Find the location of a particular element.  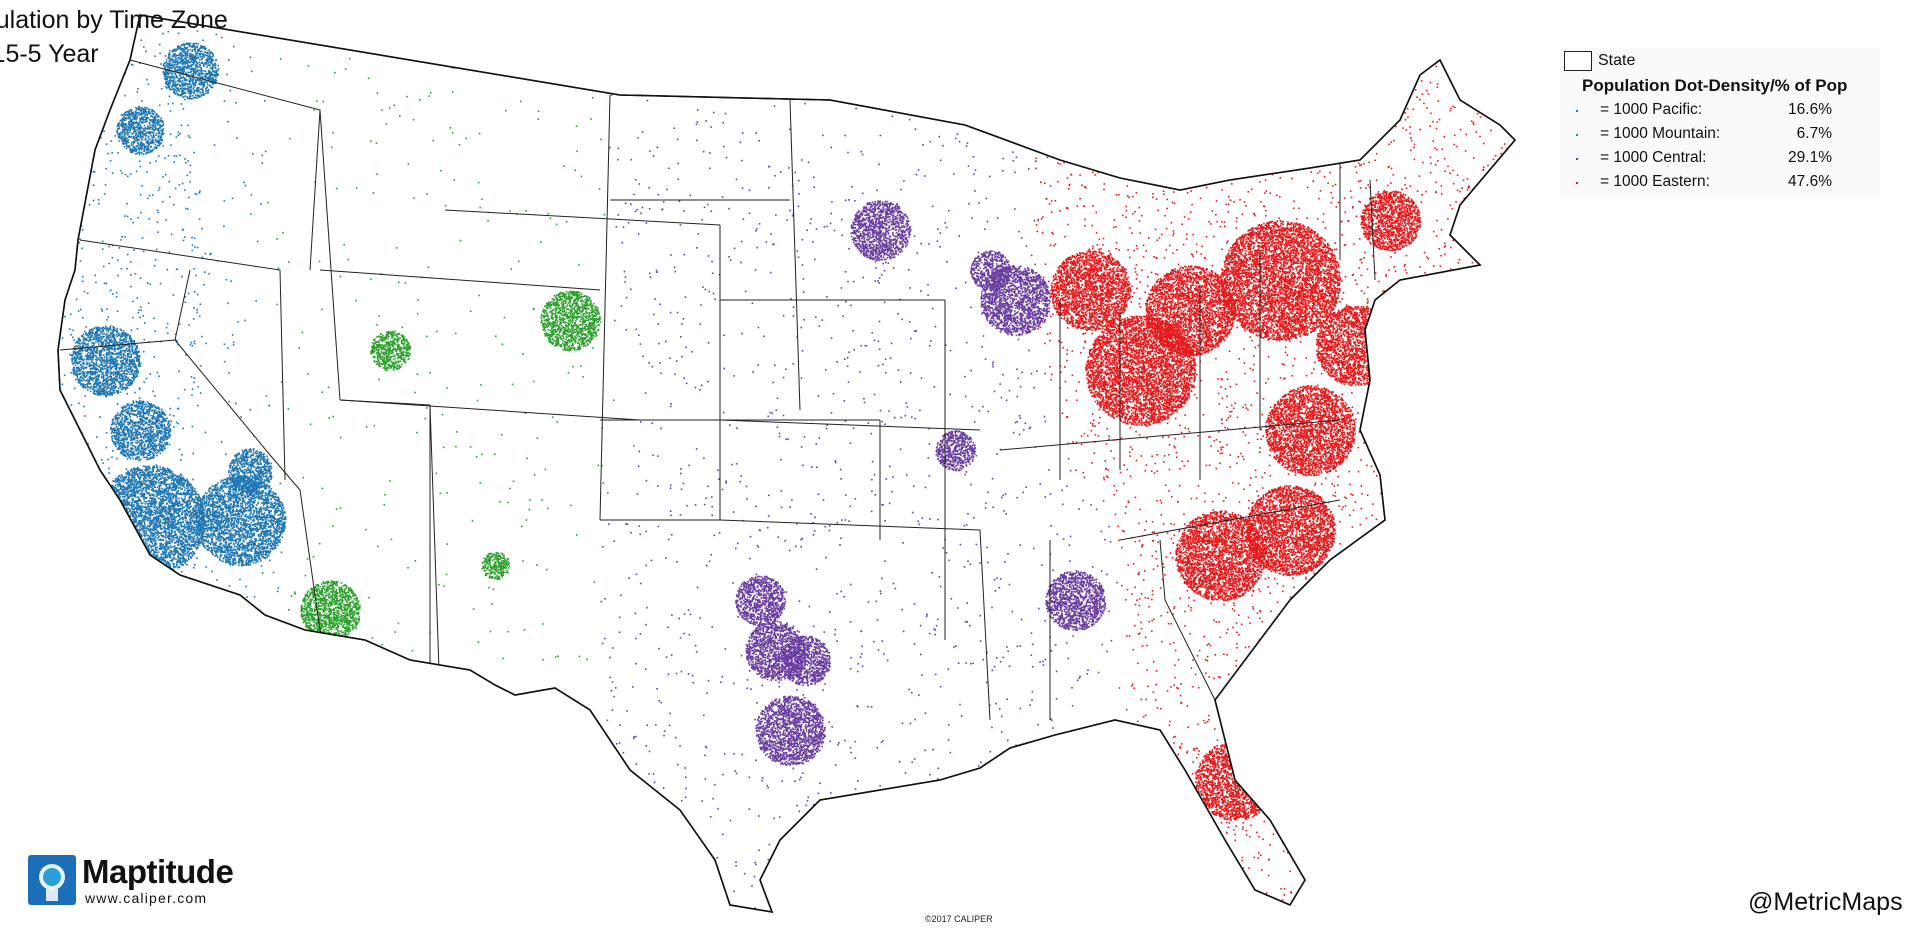

logo-url: www.caliper.com is located at coordinates (146, 898).